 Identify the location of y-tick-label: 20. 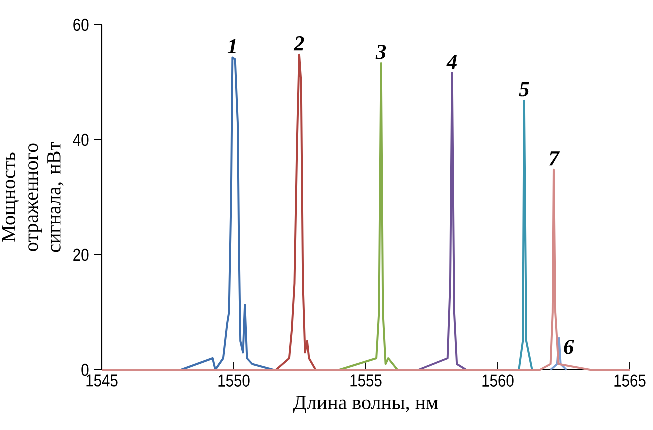
(81, 255).